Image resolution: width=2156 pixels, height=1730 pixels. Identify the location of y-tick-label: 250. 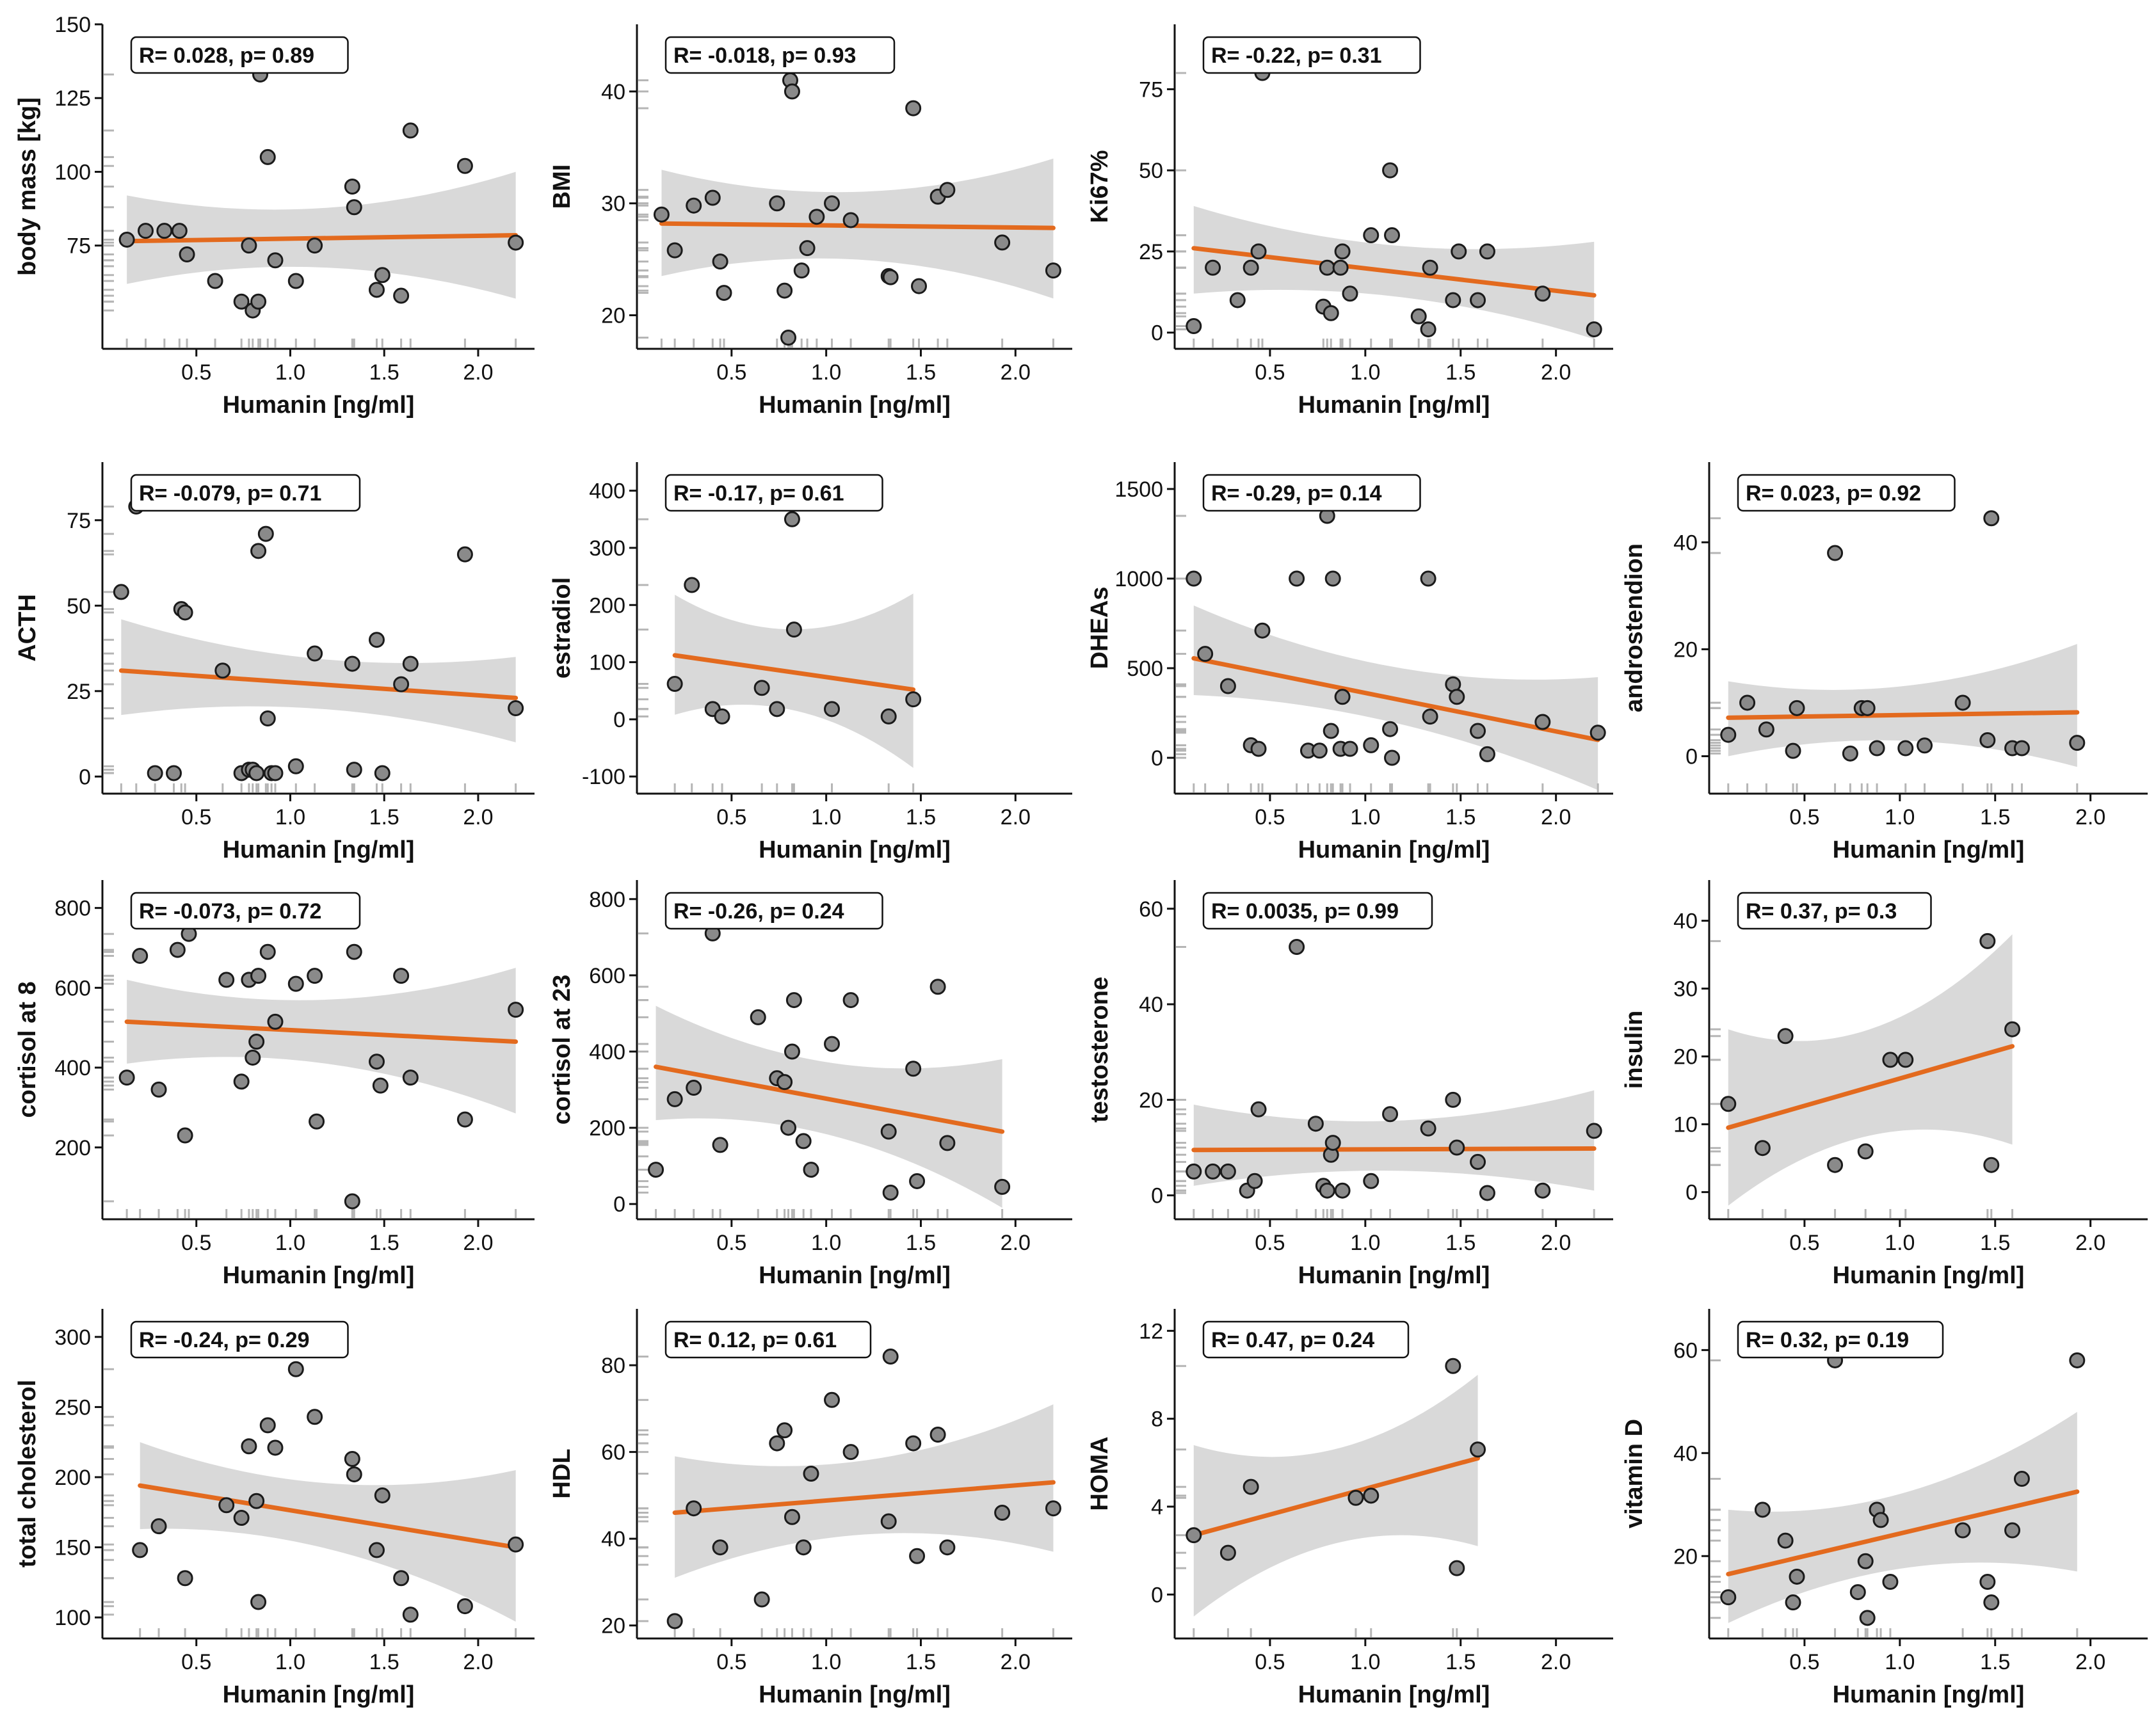
(72, 1408).